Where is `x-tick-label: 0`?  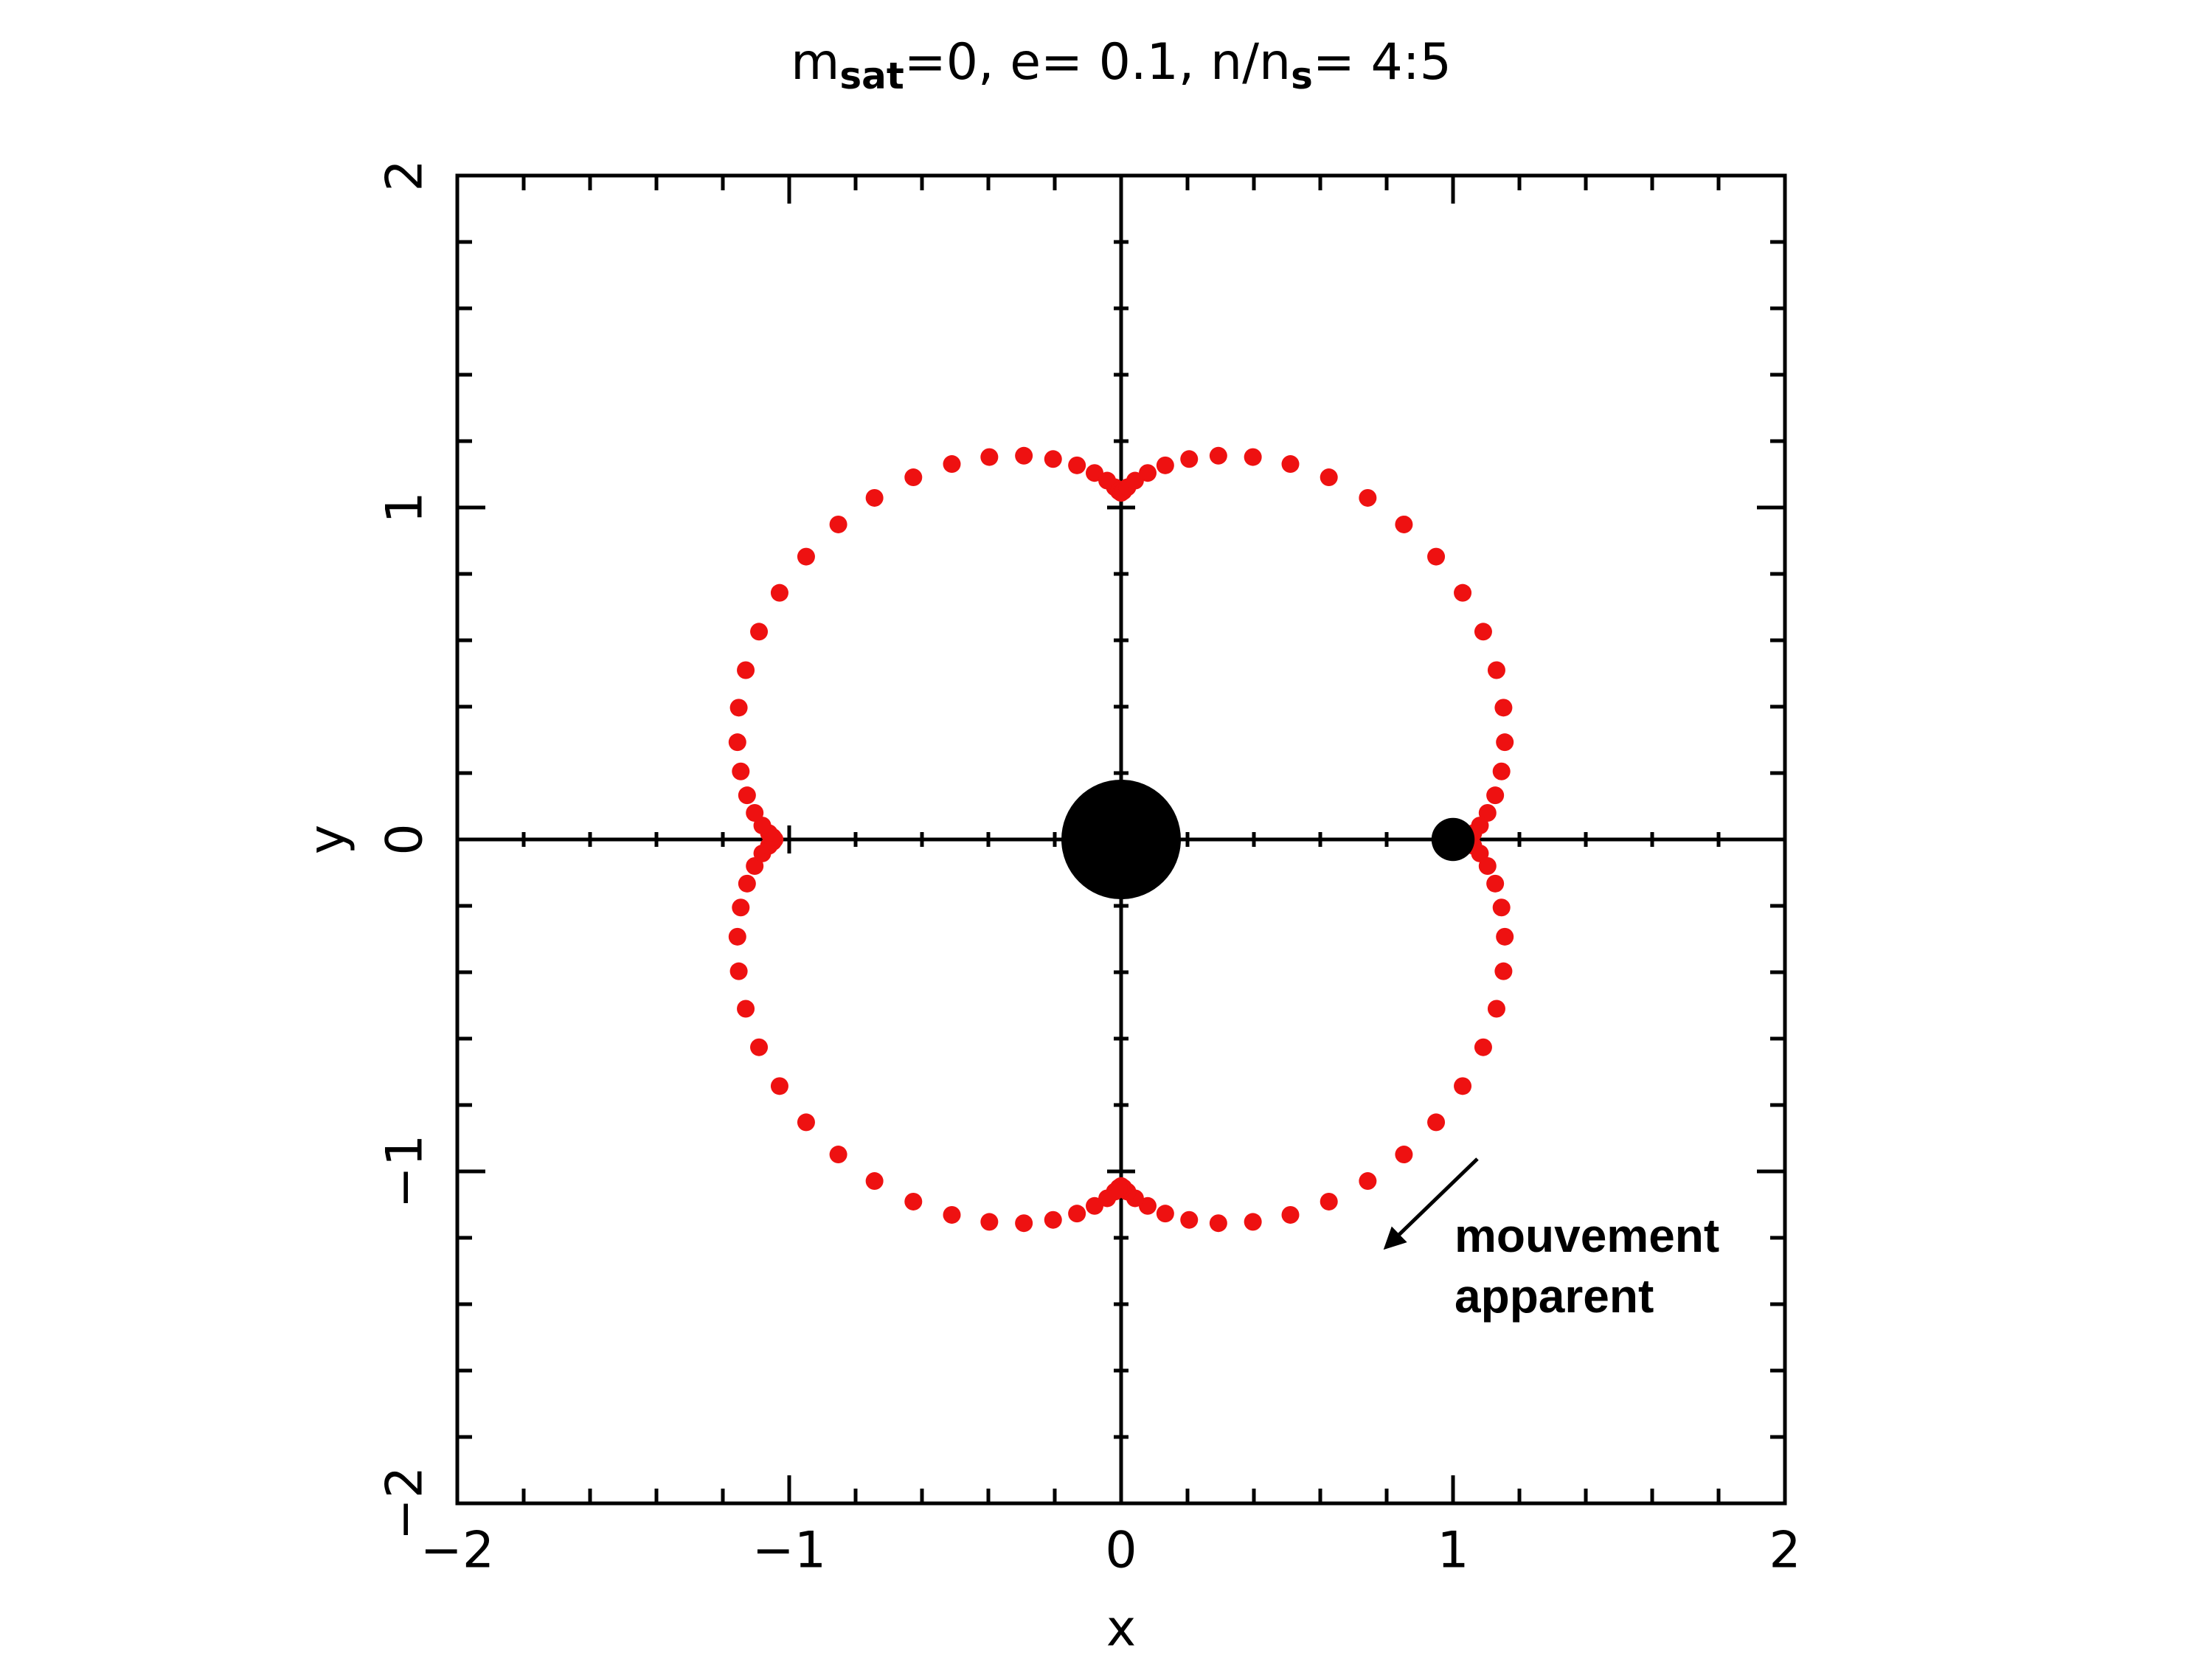
x-tick-label: 0 is located at coordinates (1121, 1551).